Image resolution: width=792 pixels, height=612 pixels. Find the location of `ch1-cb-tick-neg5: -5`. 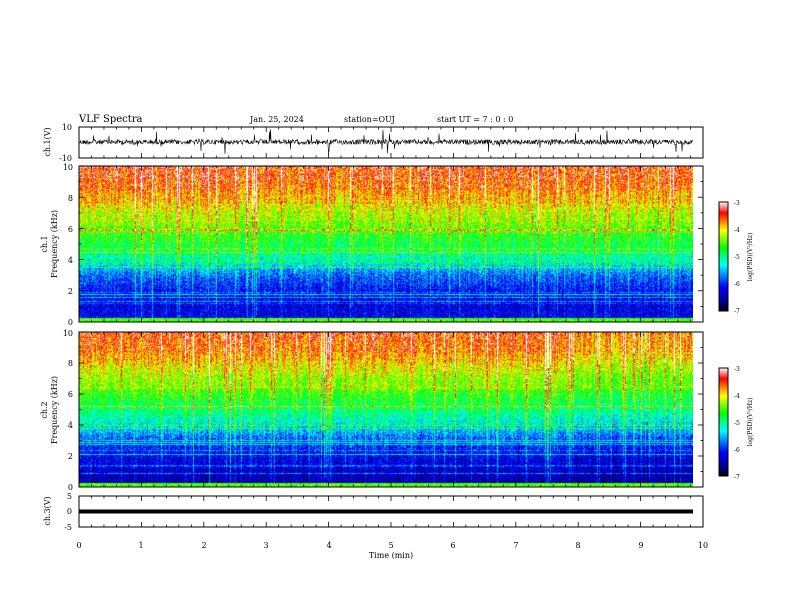

ch1-cb-tick-neg5: -5 is located at coordinates (737, 257).